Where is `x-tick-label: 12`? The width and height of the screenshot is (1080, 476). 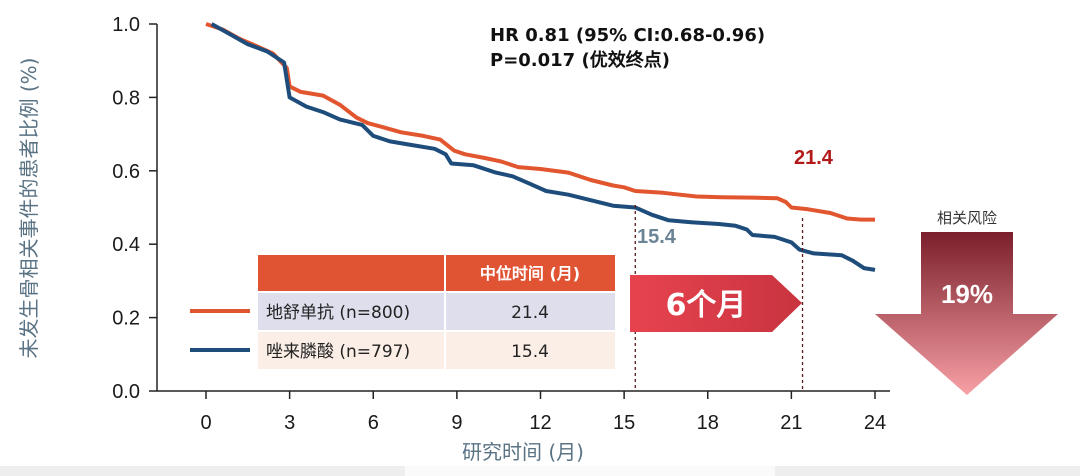
x-tick-label: 12 is located at coordinates (540, 423).